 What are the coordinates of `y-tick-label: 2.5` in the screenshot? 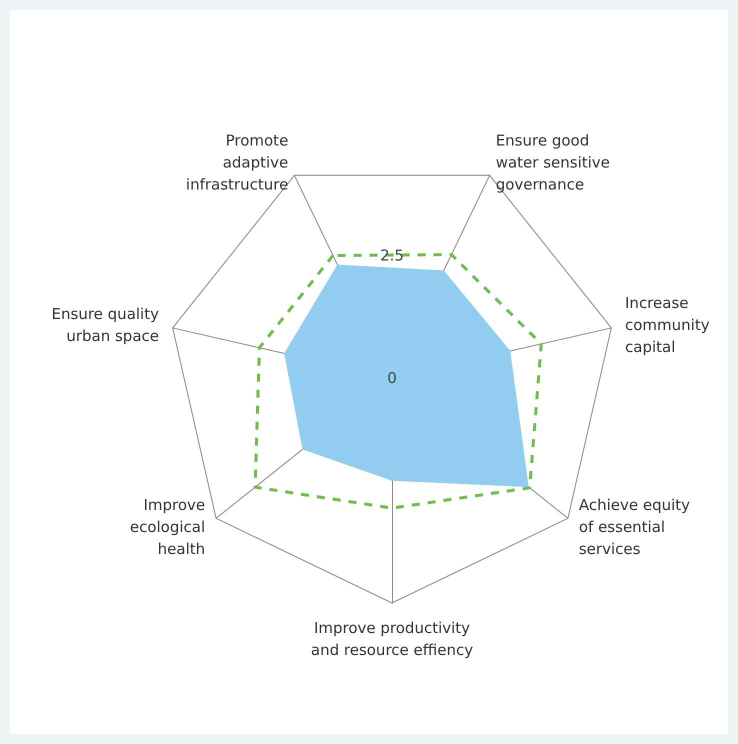 It's located at (392, 255).